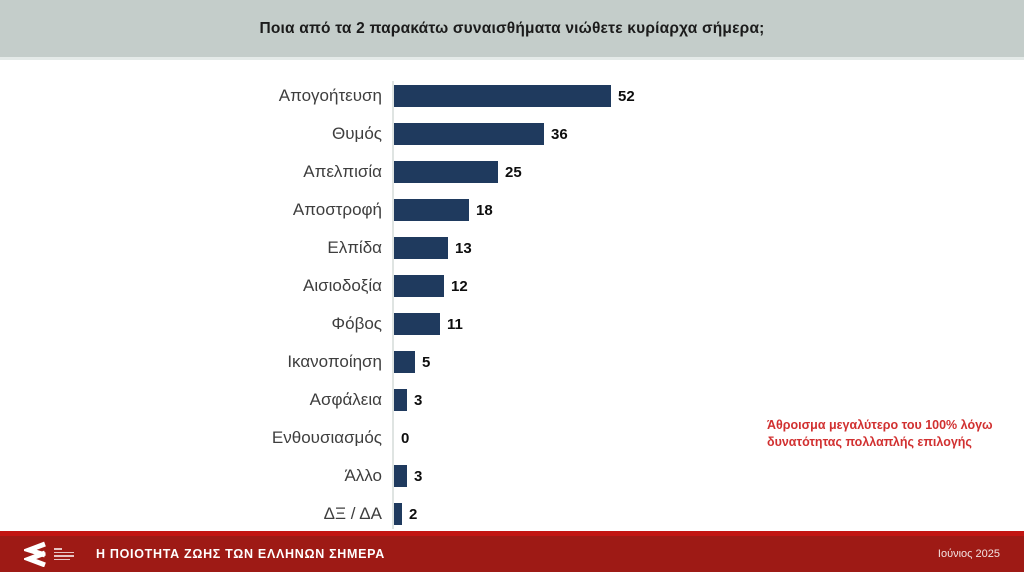 This screenshot has width=1024, height=572. I want to click on footer-date: Ιούνιος 2025, so click(968, 554).